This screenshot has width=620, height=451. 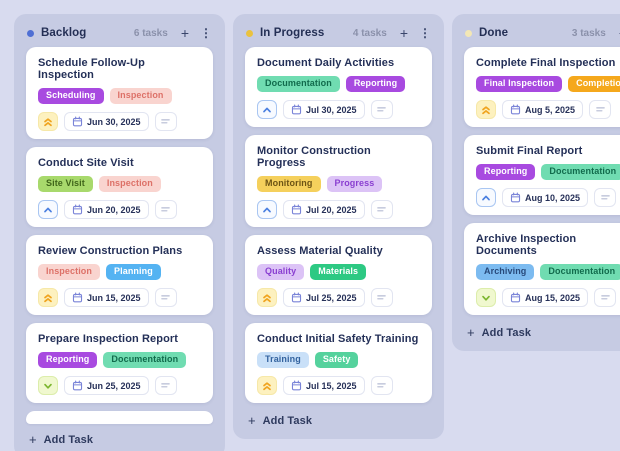 I want to click on card-meta-row: Jul 20, 2025, so click(x=338, y=209).